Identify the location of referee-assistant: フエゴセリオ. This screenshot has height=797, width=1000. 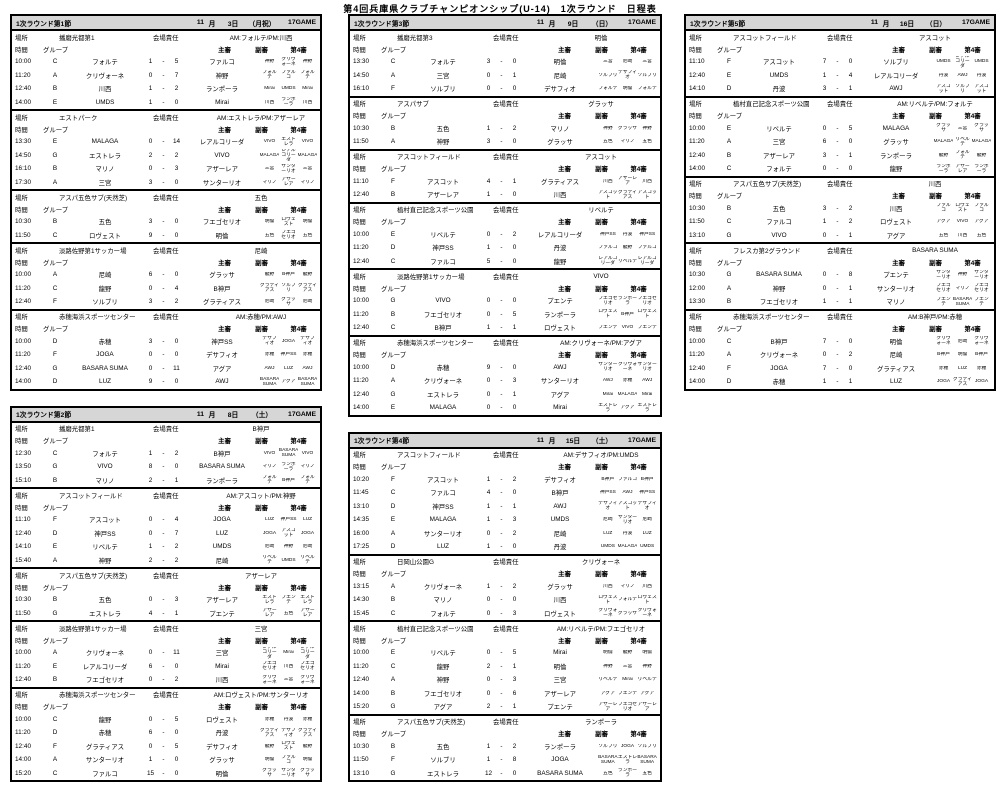
(627, 706).